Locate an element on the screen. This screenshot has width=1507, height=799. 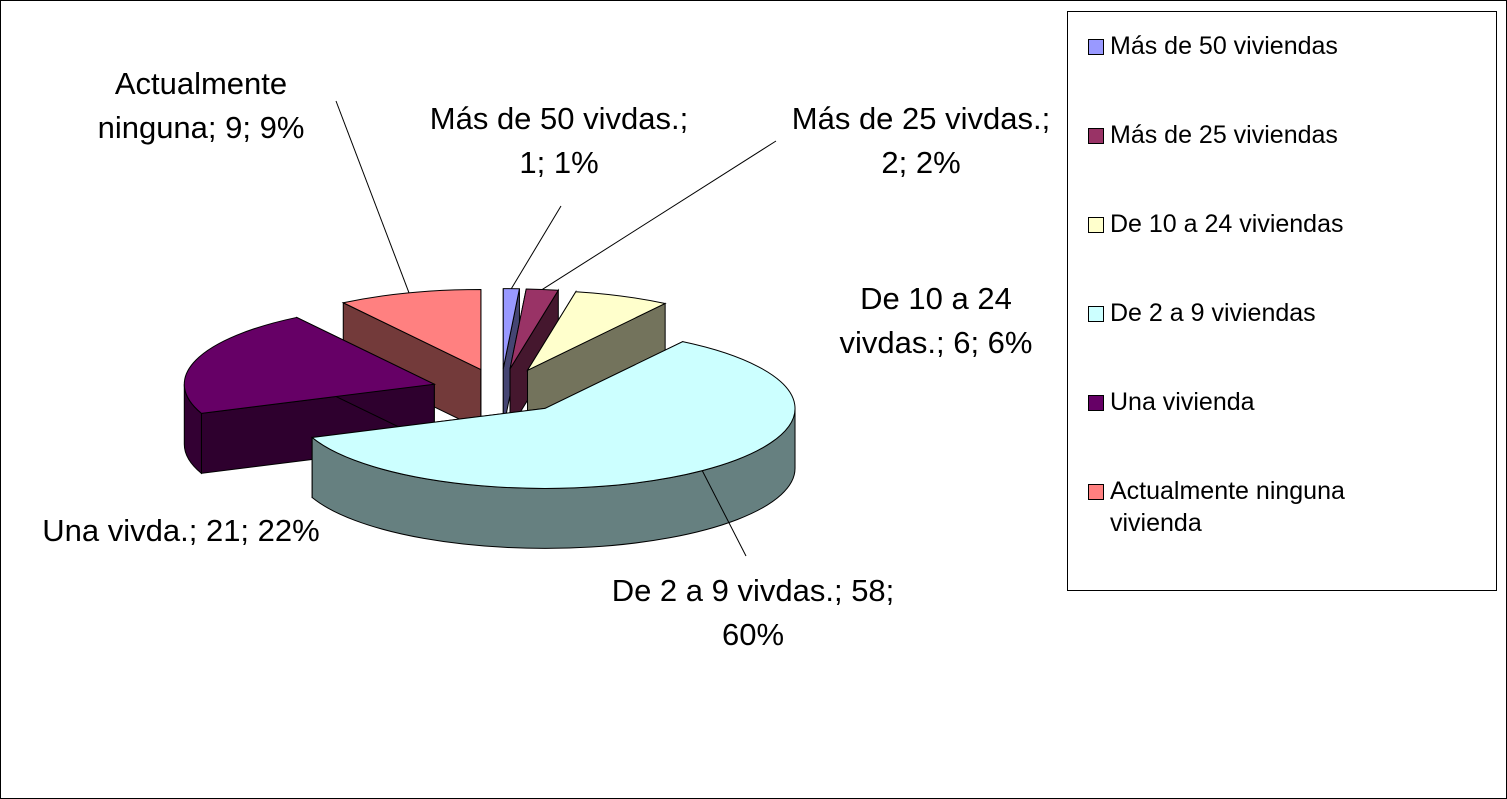
legend-label: De 10 a 24 viviendas is located at coordinates (1227, 224).